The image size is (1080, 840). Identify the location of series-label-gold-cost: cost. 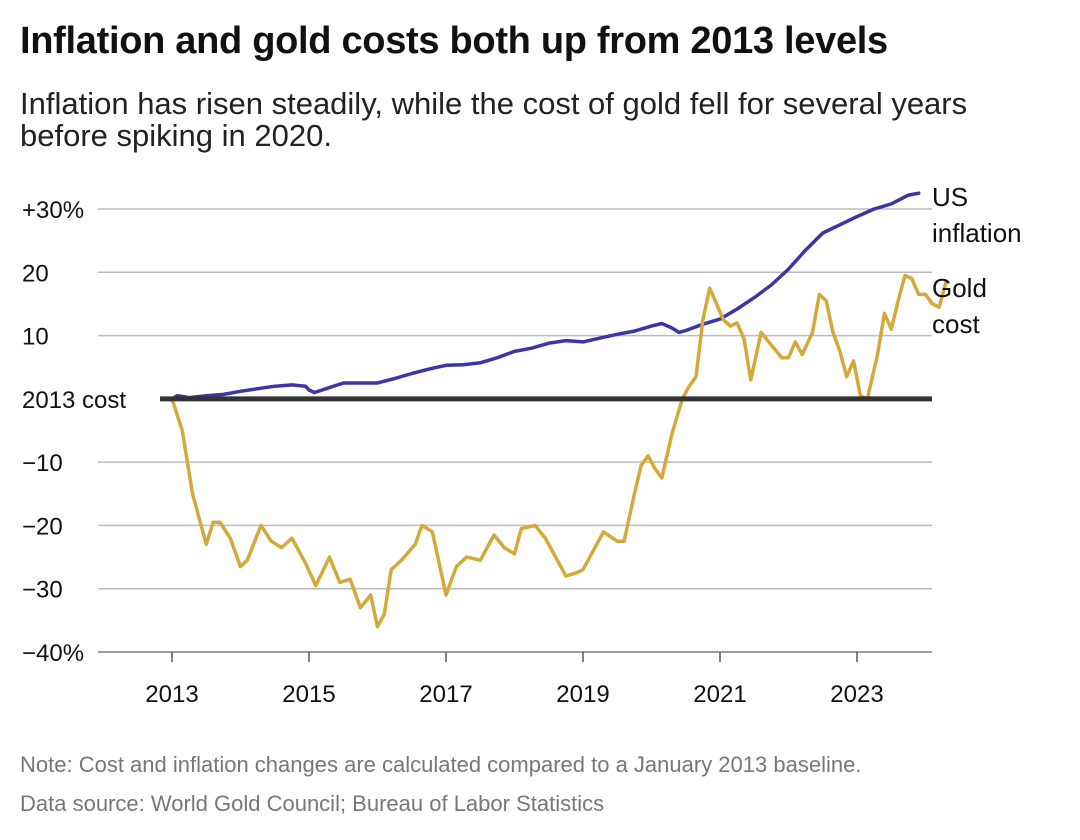
(956, 324).